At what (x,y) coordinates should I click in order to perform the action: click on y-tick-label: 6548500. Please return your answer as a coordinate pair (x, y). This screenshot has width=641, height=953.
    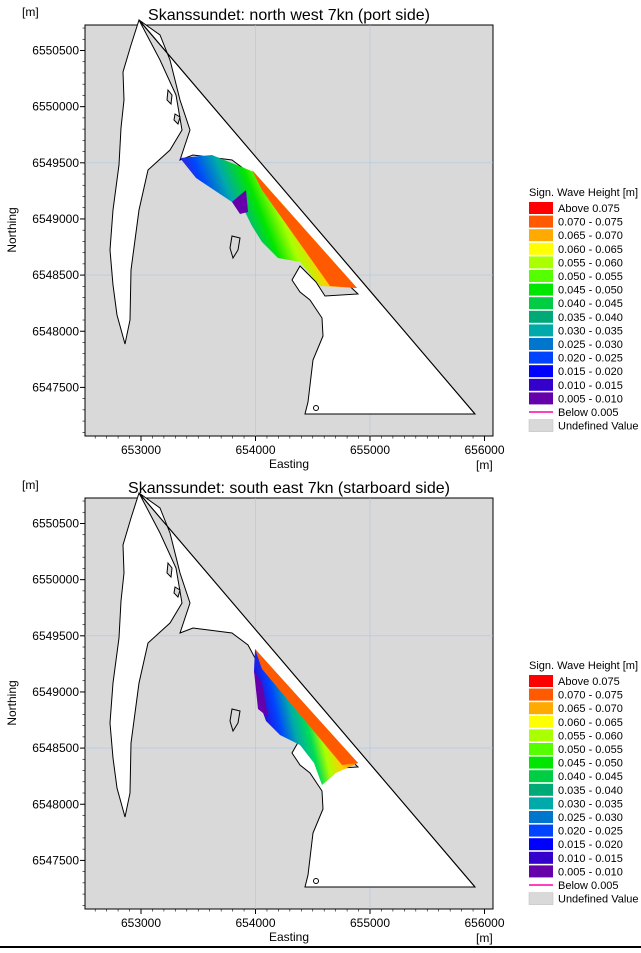
    Looking at the image, I should click on (55, 748).